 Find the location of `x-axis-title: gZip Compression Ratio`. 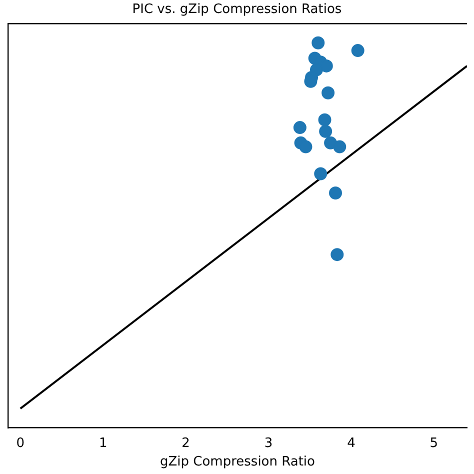

x-axis-title: gZip Compression Ratio is located at coordinates (238, 462).